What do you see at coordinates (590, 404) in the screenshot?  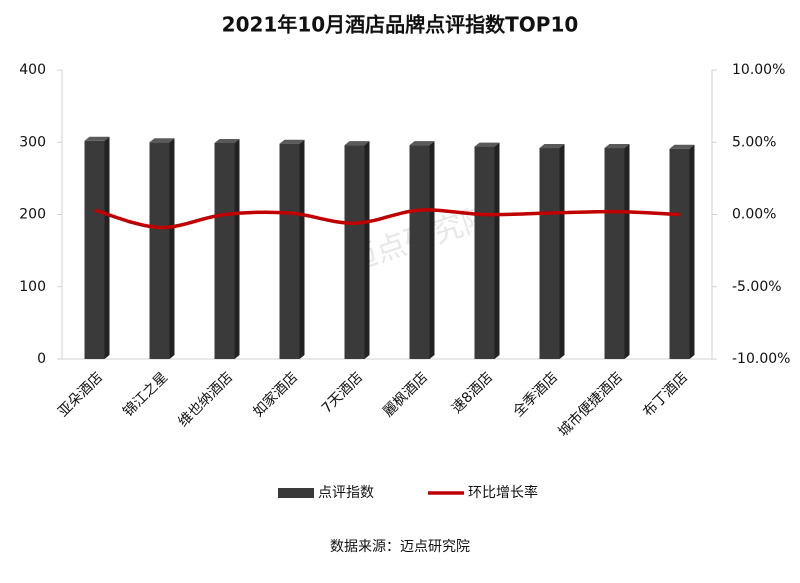 I see `x-tick-label: 城市便捷酒店` at bounding box center [590, 404].